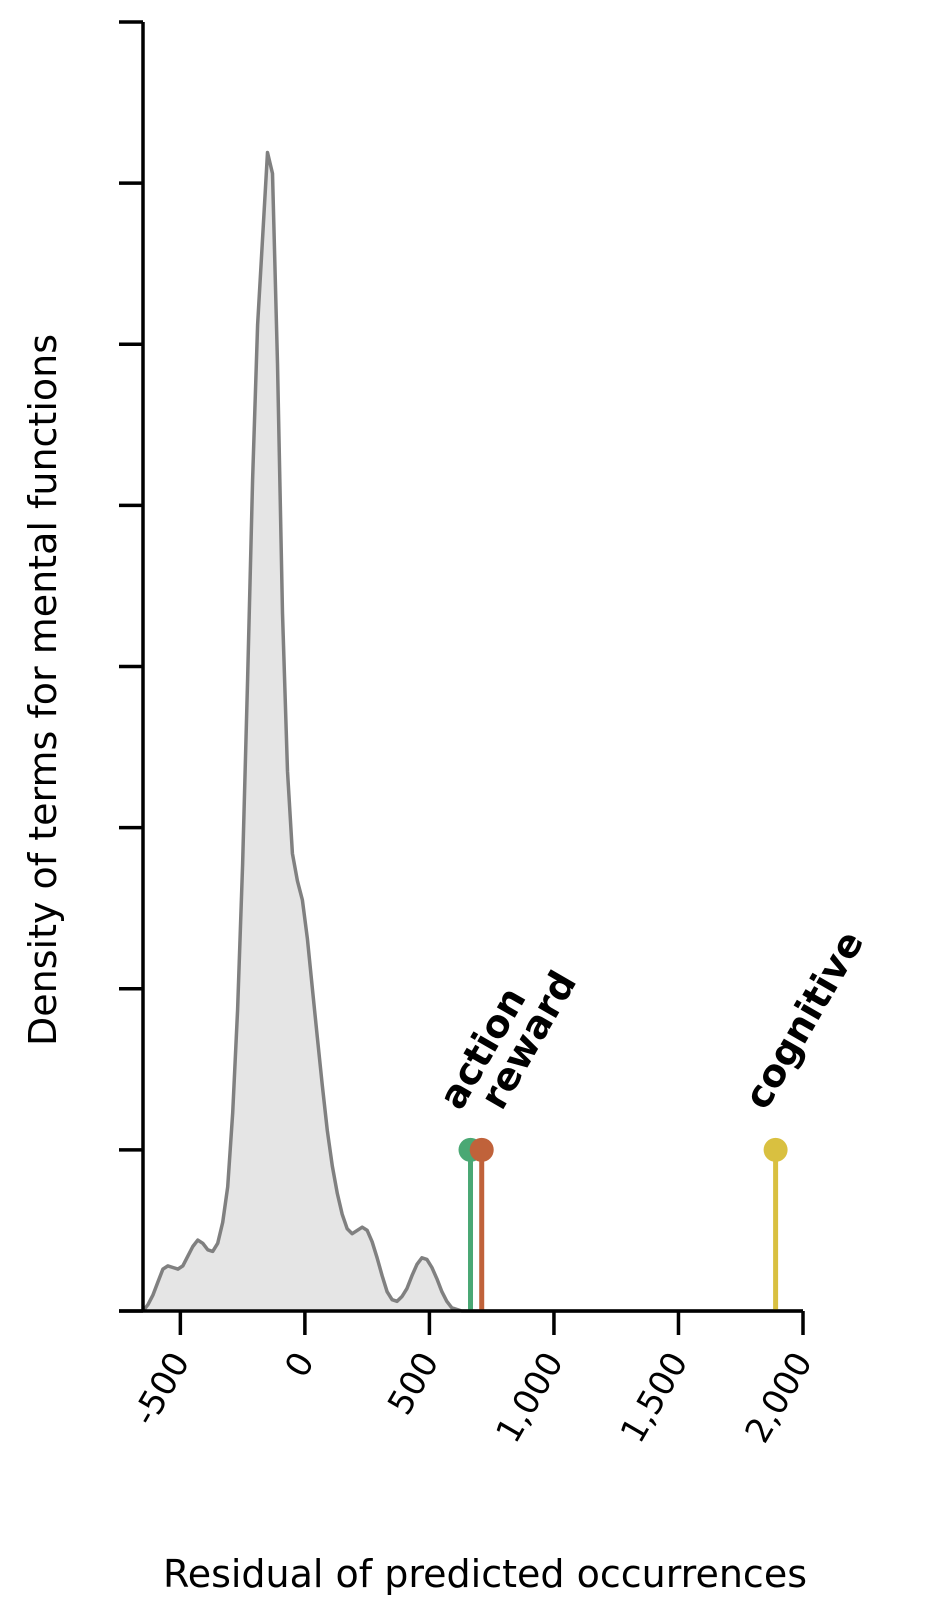  I want to click on x-axis-title: Residual of predicted occurrences, so click(485, 1574).